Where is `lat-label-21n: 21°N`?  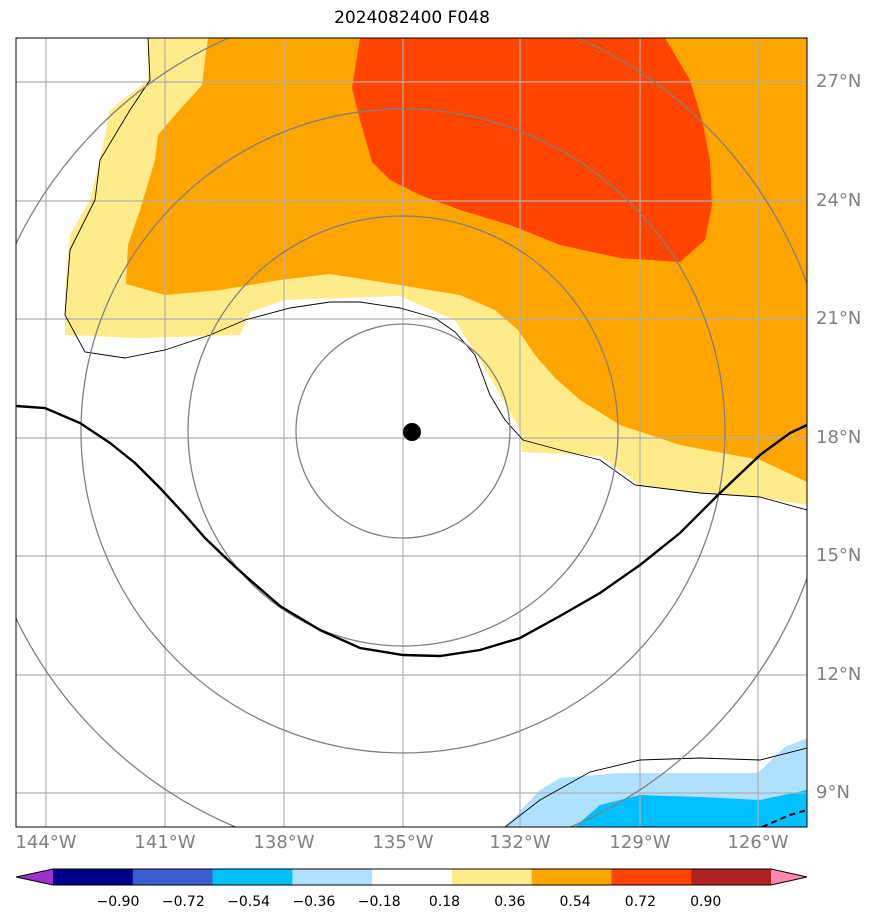 lat-label-21n: 21°N is located at coordinates (839, 318).